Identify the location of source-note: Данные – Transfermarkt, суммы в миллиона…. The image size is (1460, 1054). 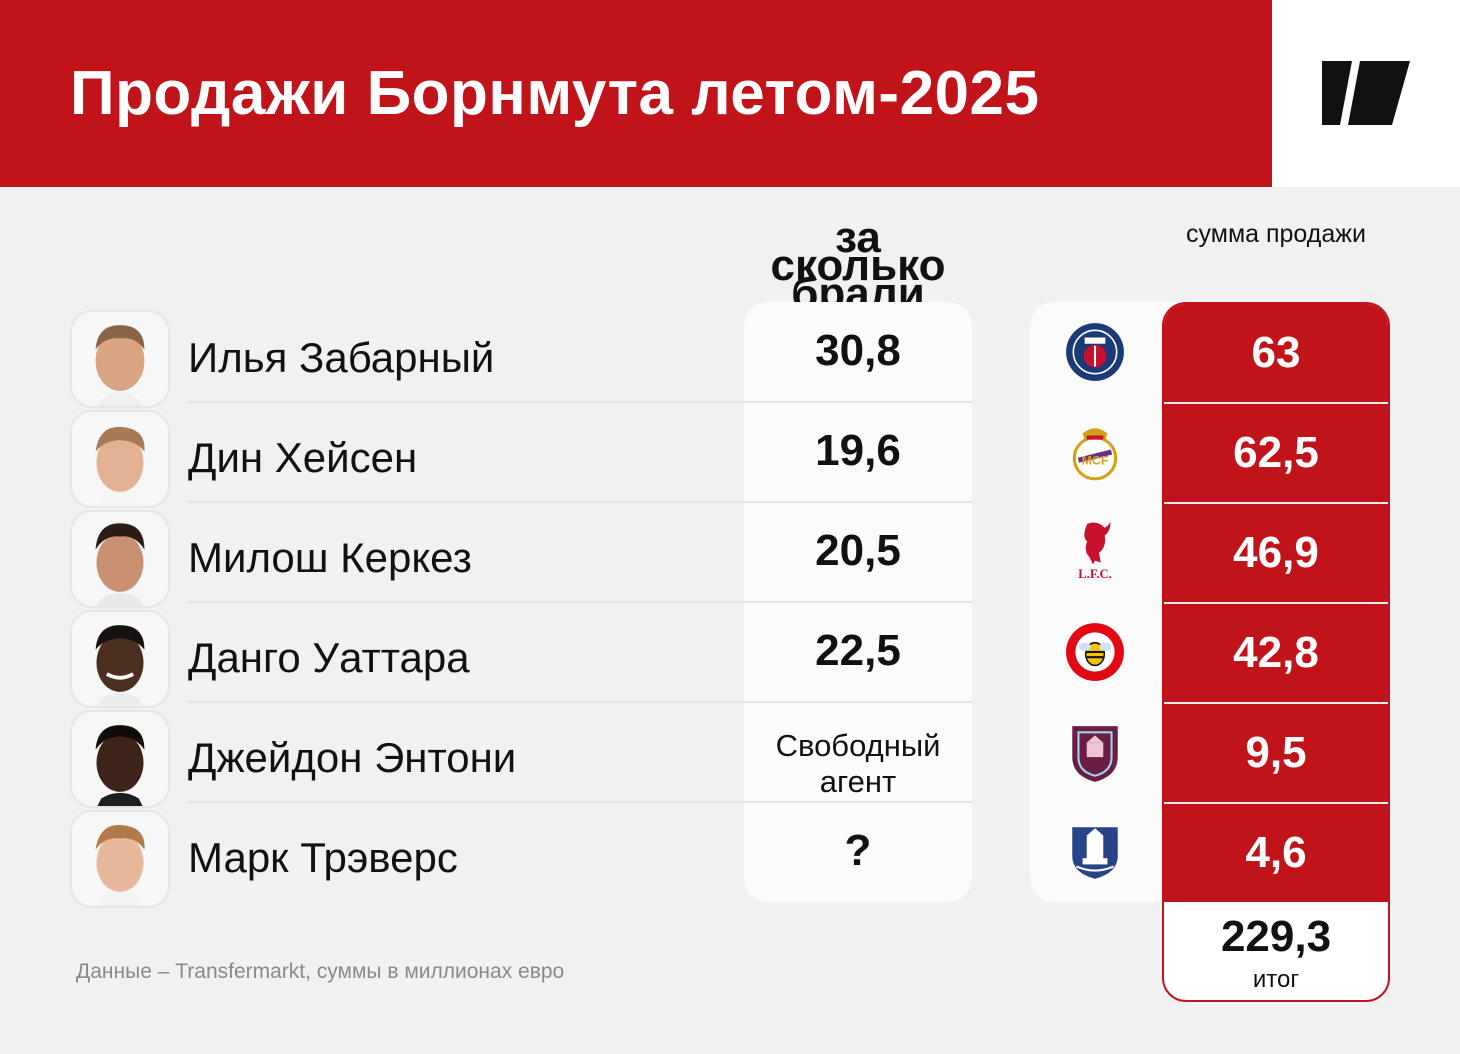
(320, 971).